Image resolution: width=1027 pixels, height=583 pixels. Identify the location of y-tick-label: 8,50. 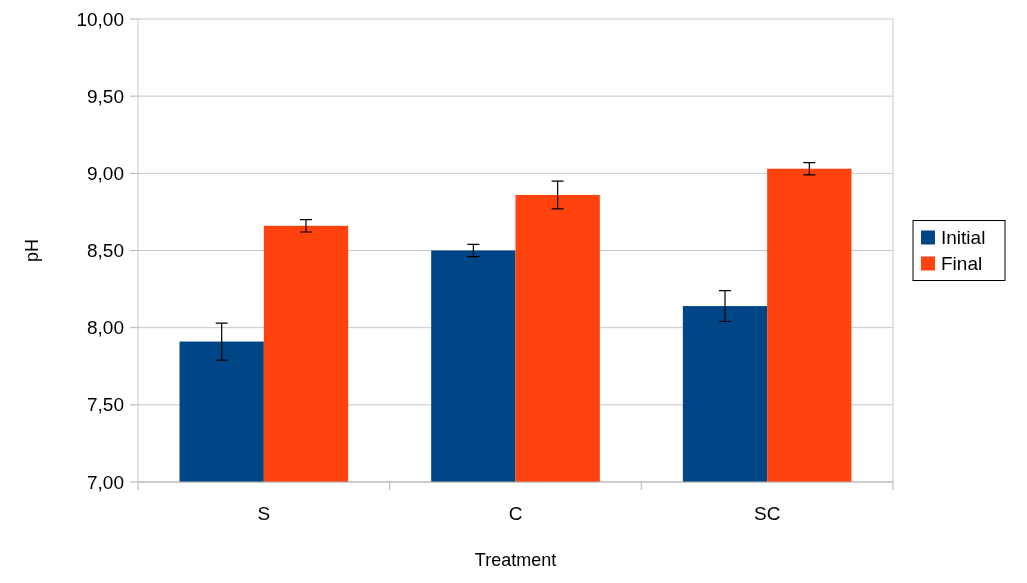
(105, 251).